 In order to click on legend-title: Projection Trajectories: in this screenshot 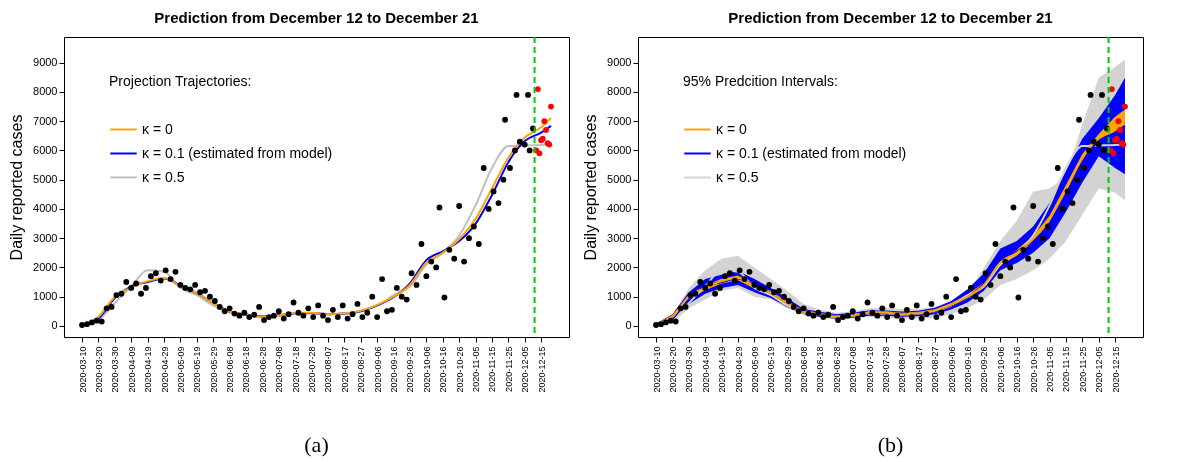, I will do `click(180, 81)`.